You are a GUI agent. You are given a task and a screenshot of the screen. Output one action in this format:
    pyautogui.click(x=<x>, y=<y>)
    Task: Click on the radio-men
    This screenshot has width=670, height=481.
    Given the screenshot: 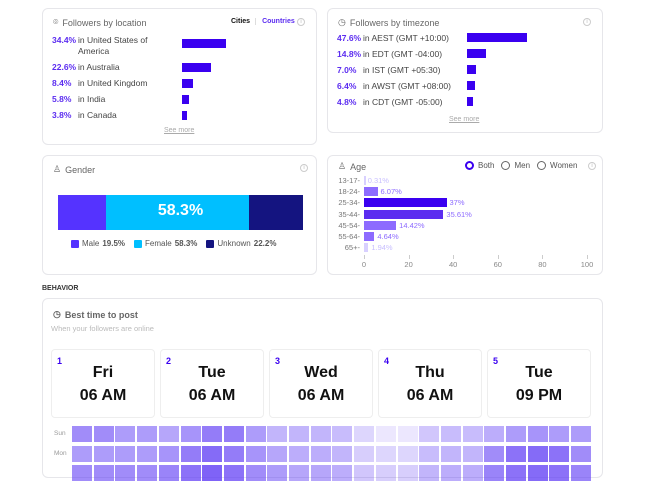 What is the action you would take?
    pyautogui.click(x=506, y=165)
    